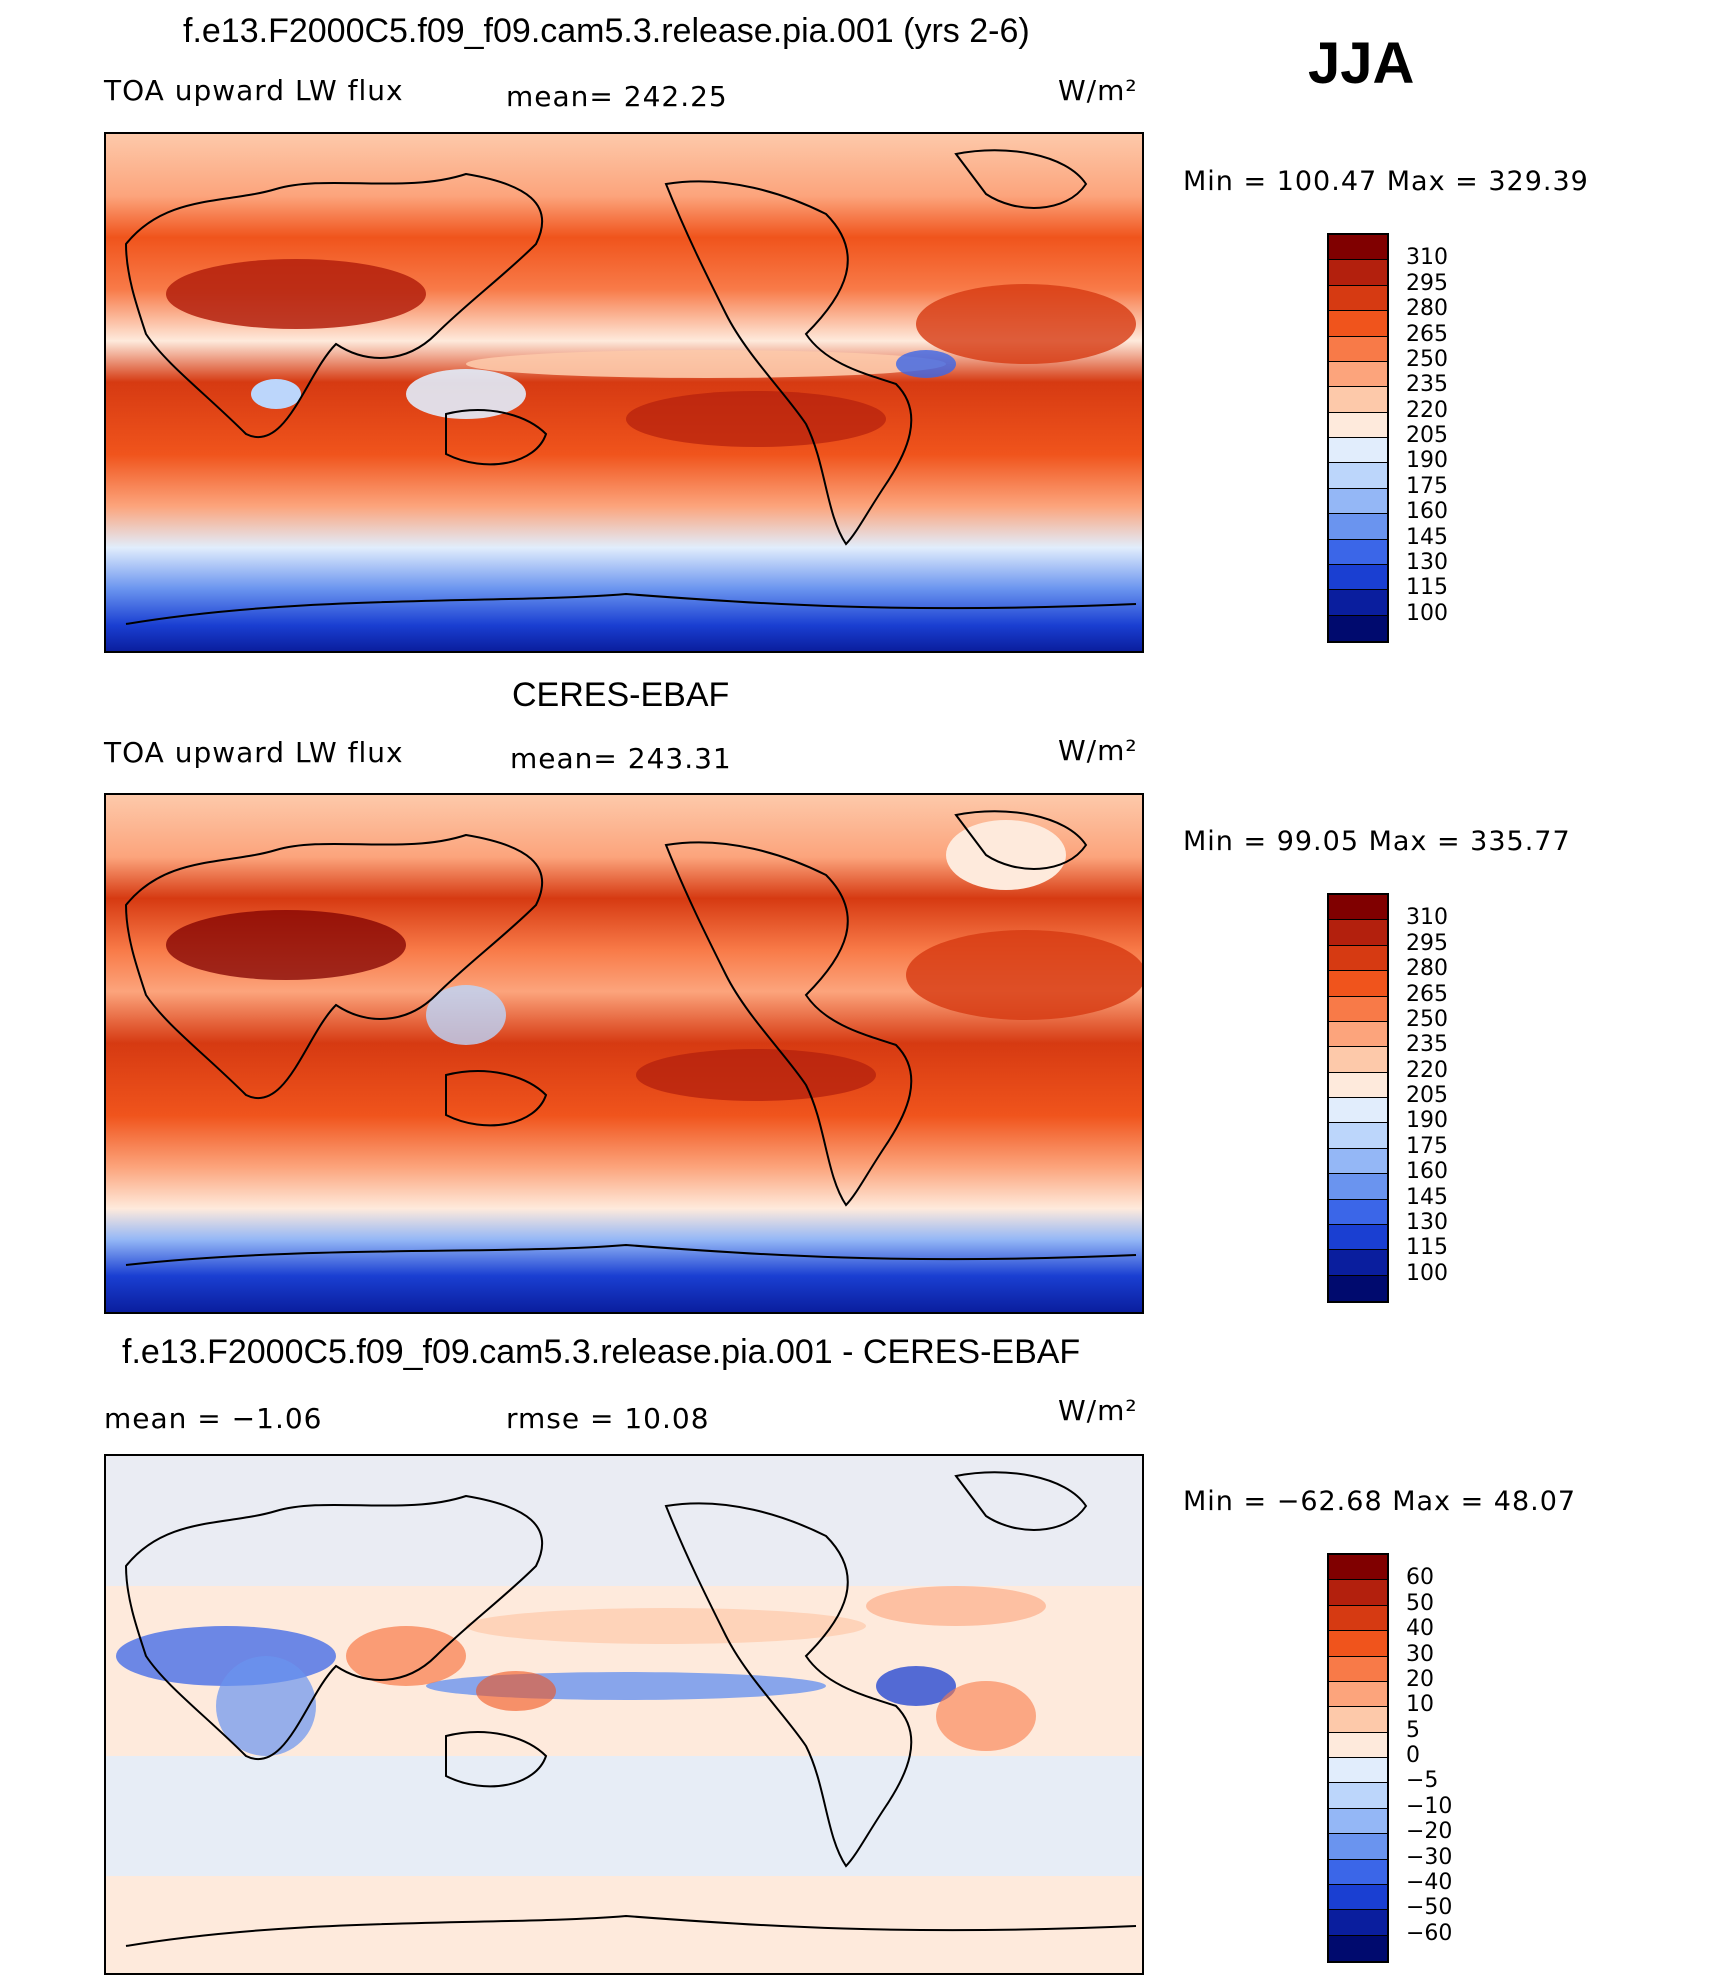  What do you see at coordinates (1429, 1832) in the screenshot?
I see `colorbar-tick-label: −20` at bounding box center [1429, 1832].